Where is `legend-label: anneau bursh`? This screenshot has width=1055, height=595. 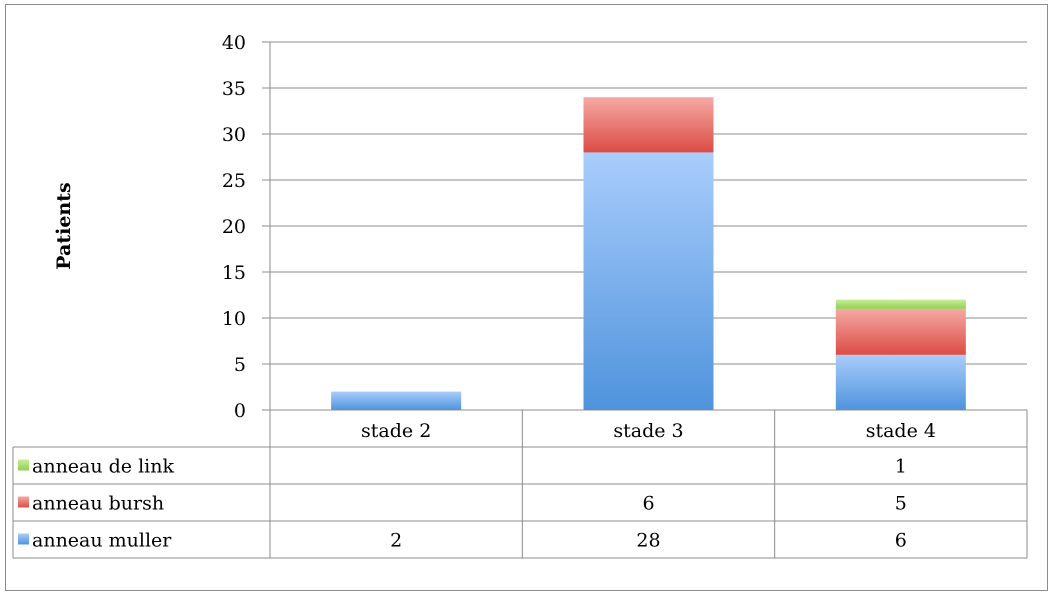 legend-label: anneau bursh is located at coordinates (98, 504).